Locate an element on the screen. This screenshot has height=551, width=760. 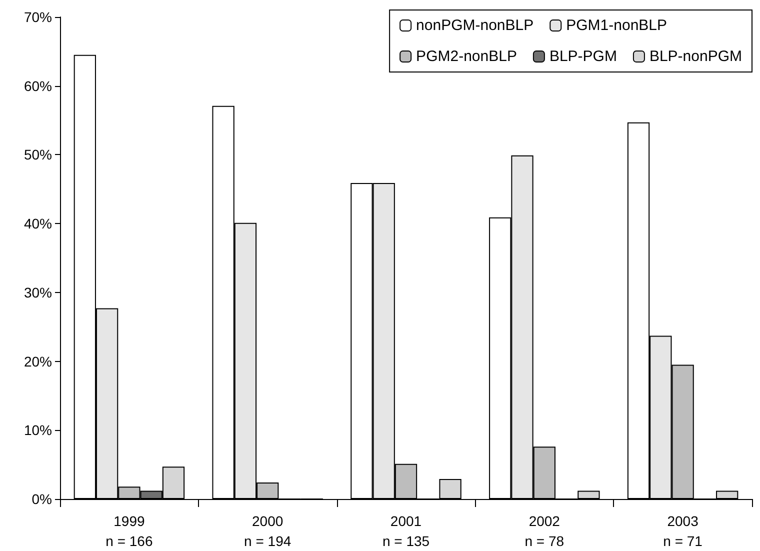
legend-label: PGM1-nonBLP is located at coordinates (617, 25).